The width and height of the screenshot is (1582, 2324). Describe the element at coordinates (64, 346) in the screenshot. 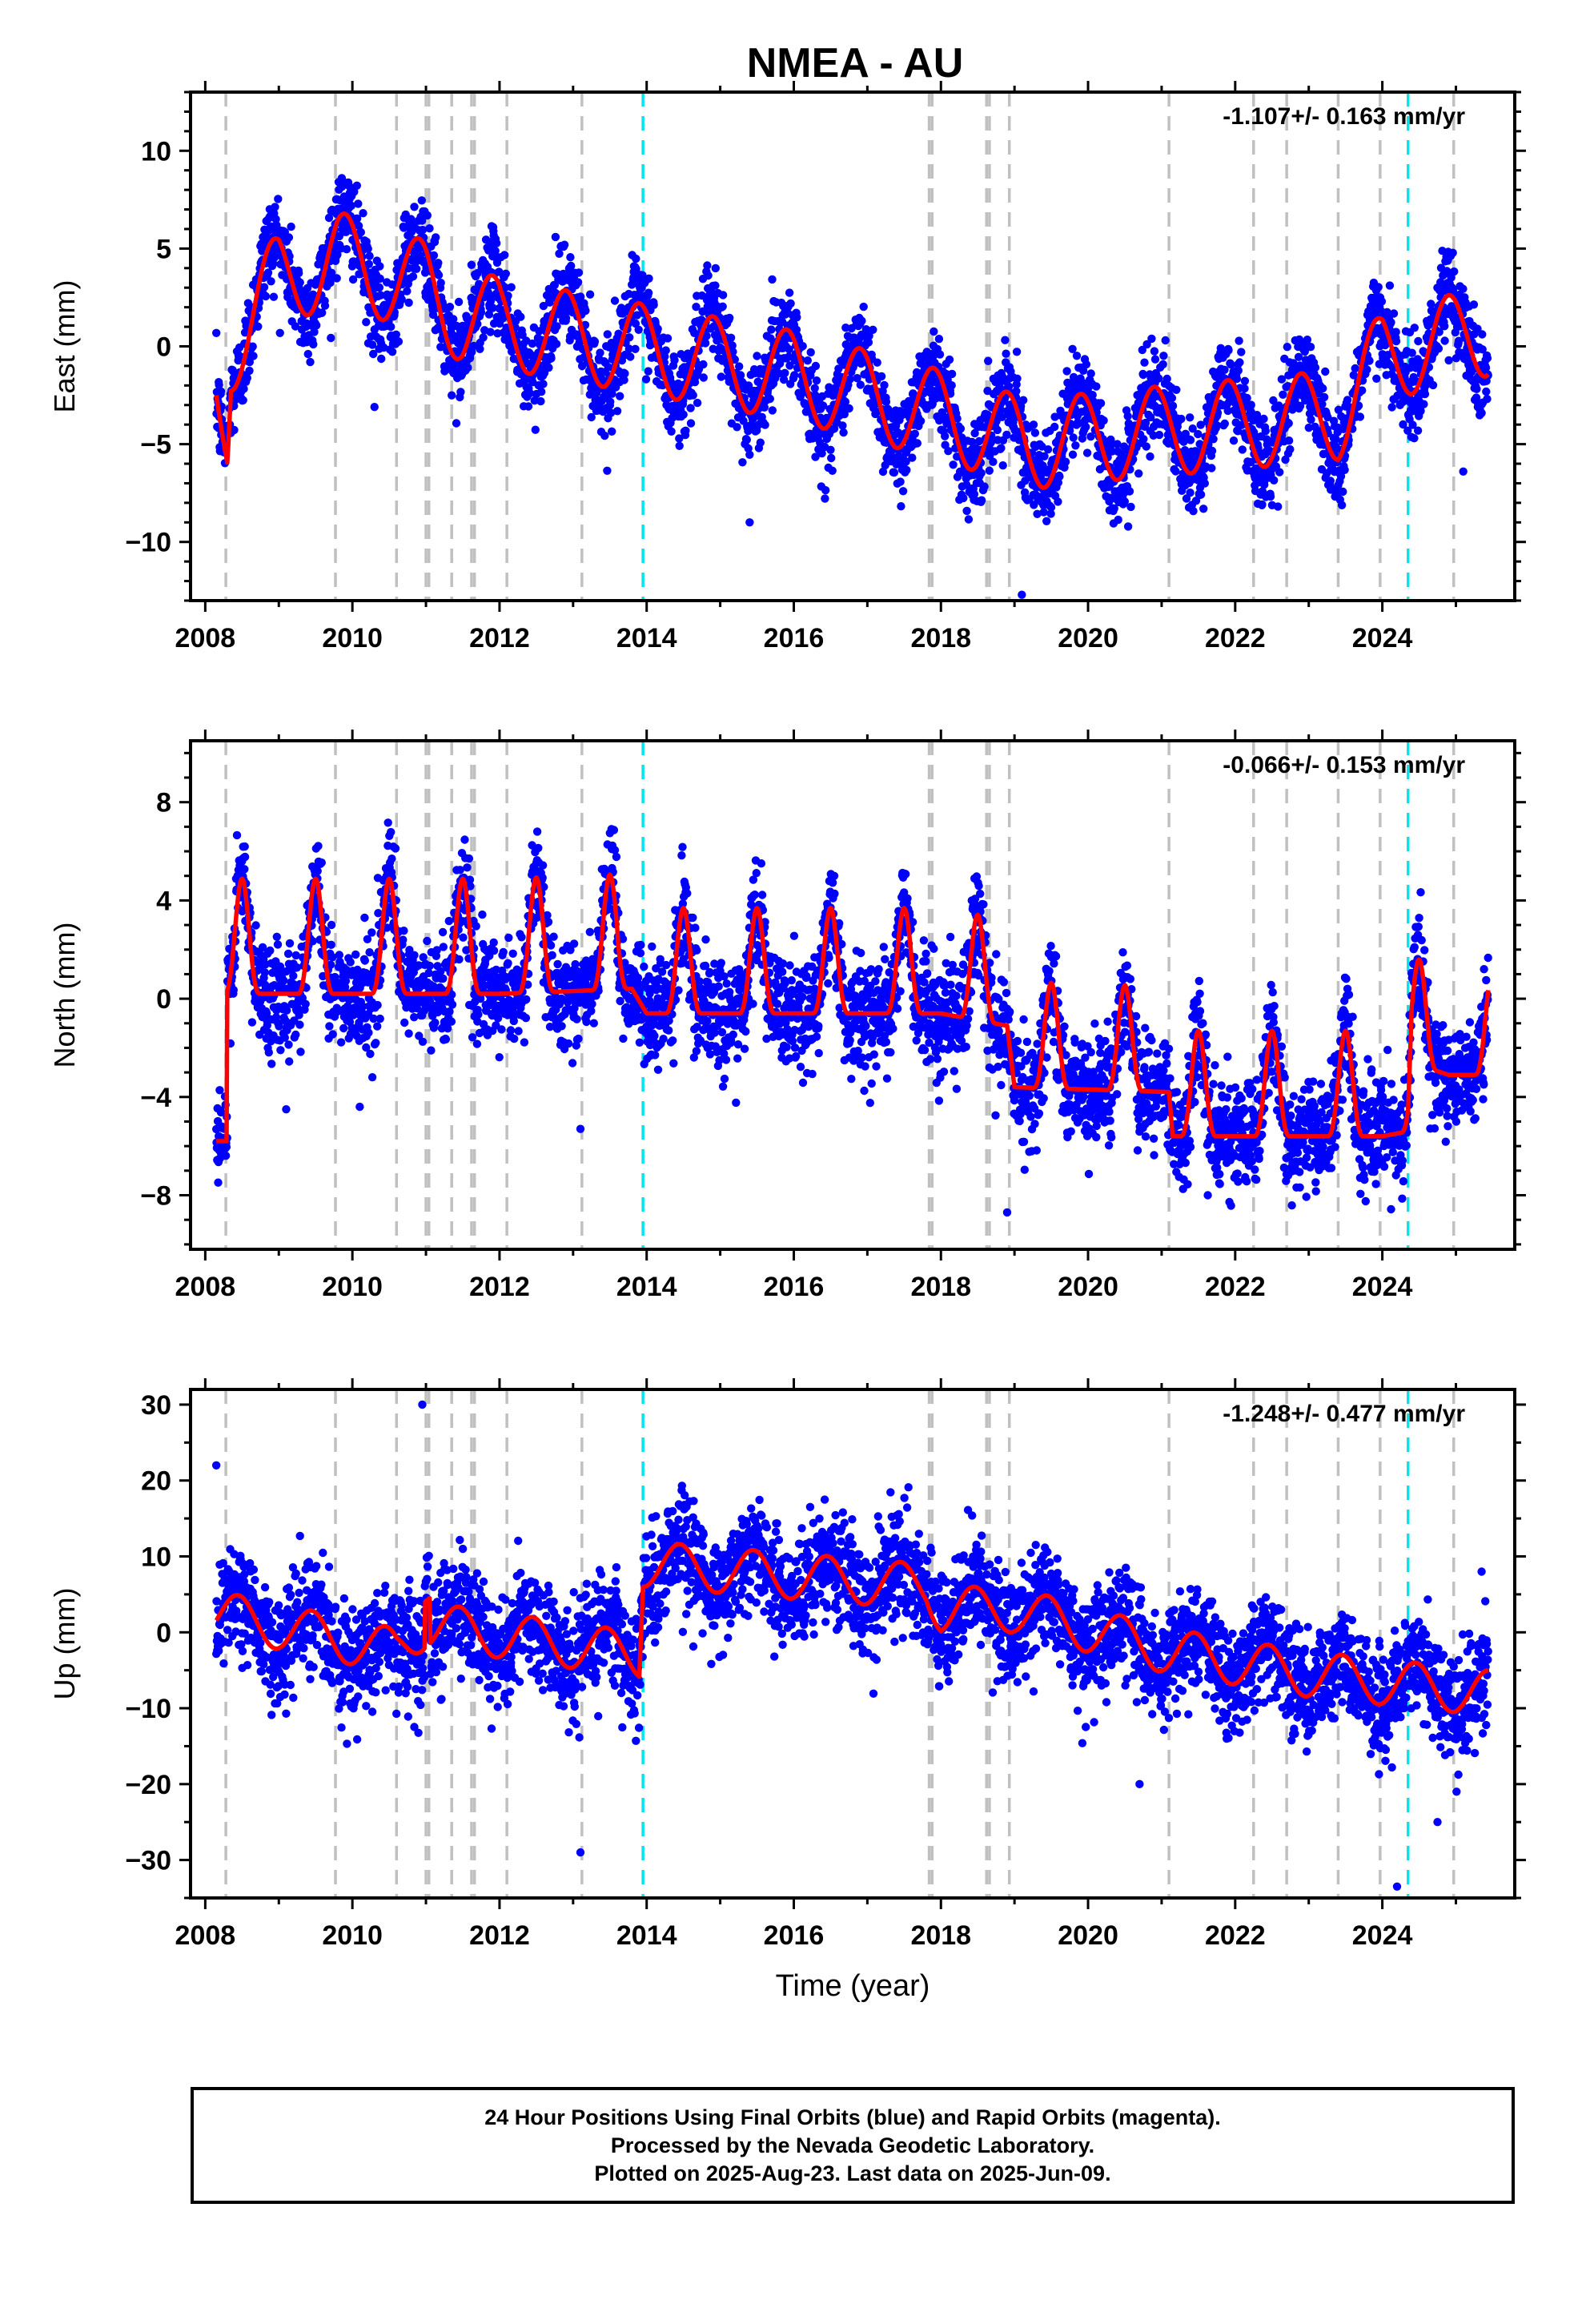

I see `y-axis-label: East (mm)` at that location.